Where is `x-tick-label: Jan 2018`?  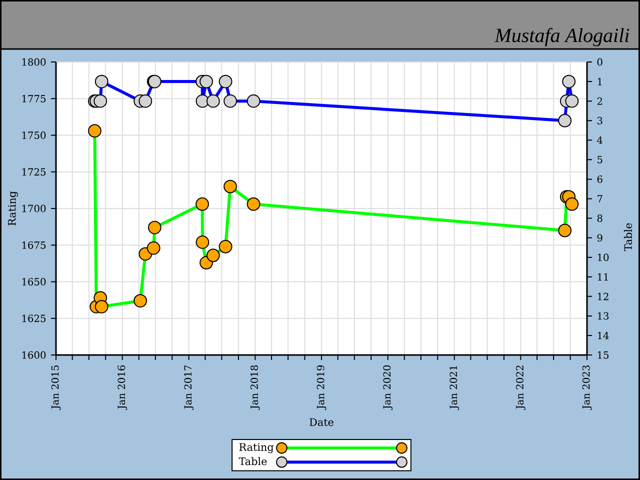
x-tick-label: Jan 2018 is located at coordinates (255, 387).